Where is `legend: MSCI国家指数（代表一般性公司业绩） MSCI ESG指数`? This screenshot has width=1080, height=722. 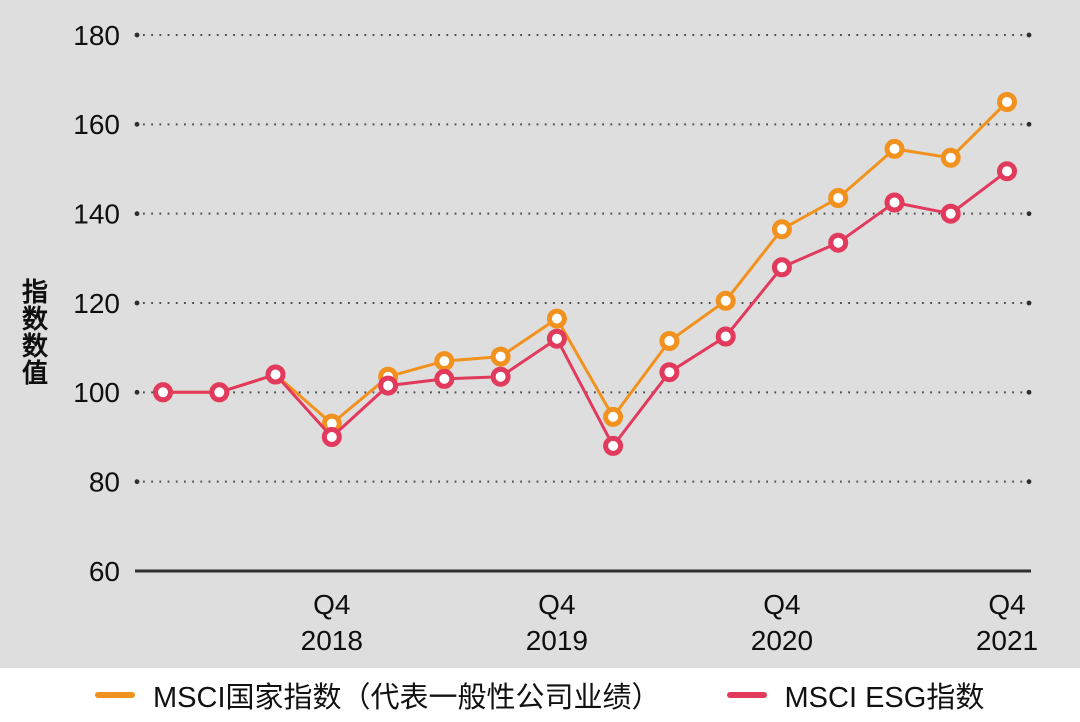
legend: MSCI国家指数（代表一般性公司业绩） MSCI ESG指数 is located at coordinates (540, 695).